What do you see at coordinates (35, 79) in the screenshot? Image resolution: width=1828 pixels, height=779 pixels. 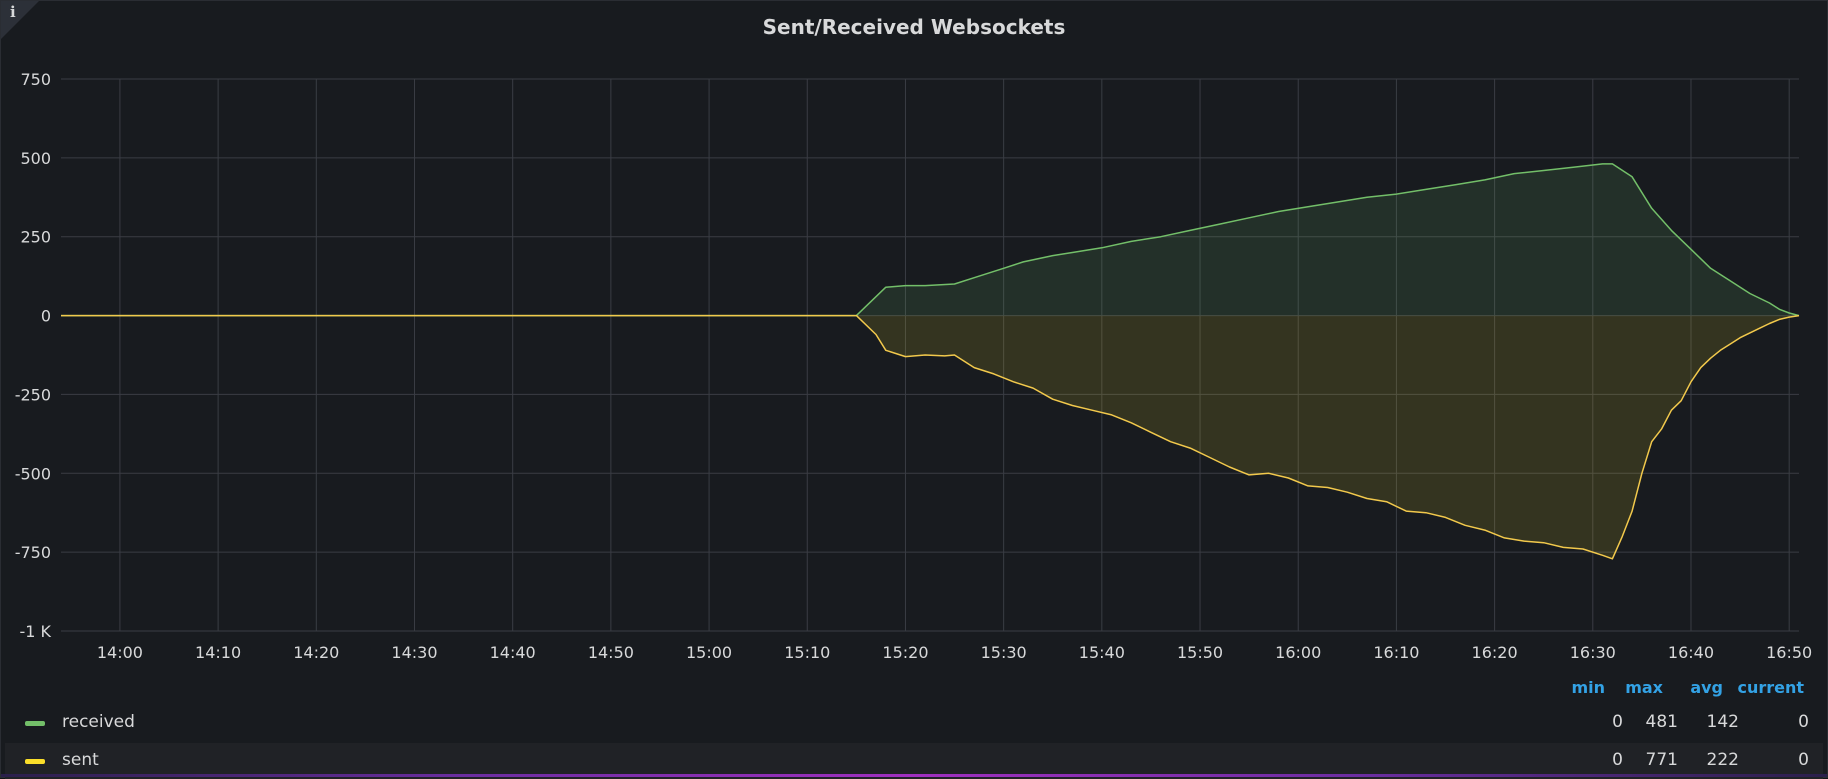 I see `y-tick-label: 750` at bounding box center [35, 79].